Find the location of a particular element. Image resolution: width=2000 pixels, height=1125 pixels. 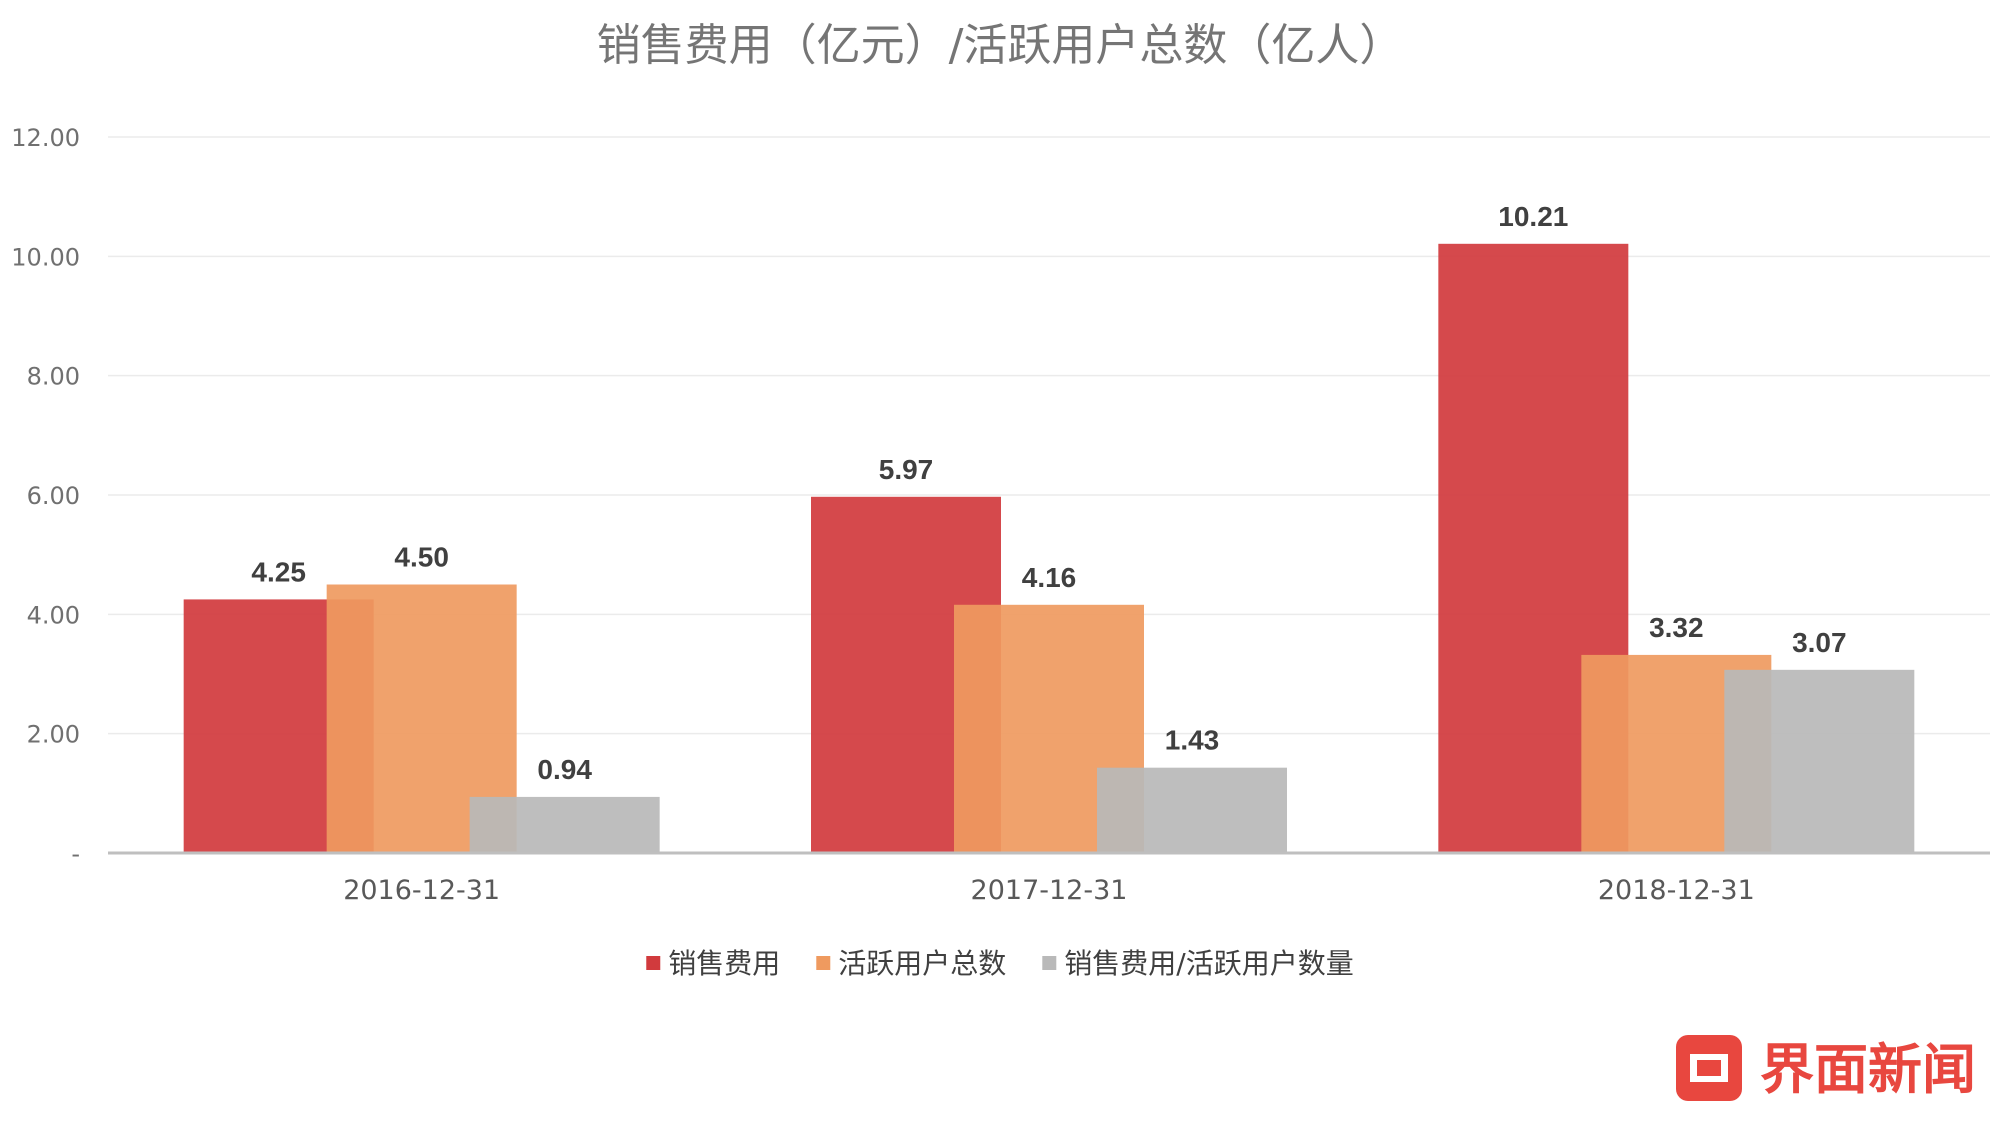

legend: 销售费用 活跃用户总数 销售费用/活跃用户数量 is located at coordinates (1000, 963).